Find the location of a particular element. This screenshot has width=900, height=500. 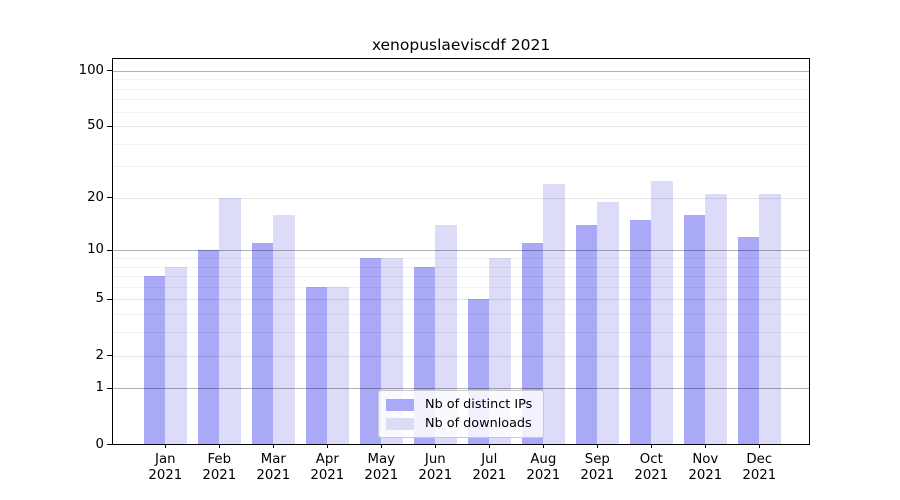

bar-downloads-oct is located at coordinates (662, 312).